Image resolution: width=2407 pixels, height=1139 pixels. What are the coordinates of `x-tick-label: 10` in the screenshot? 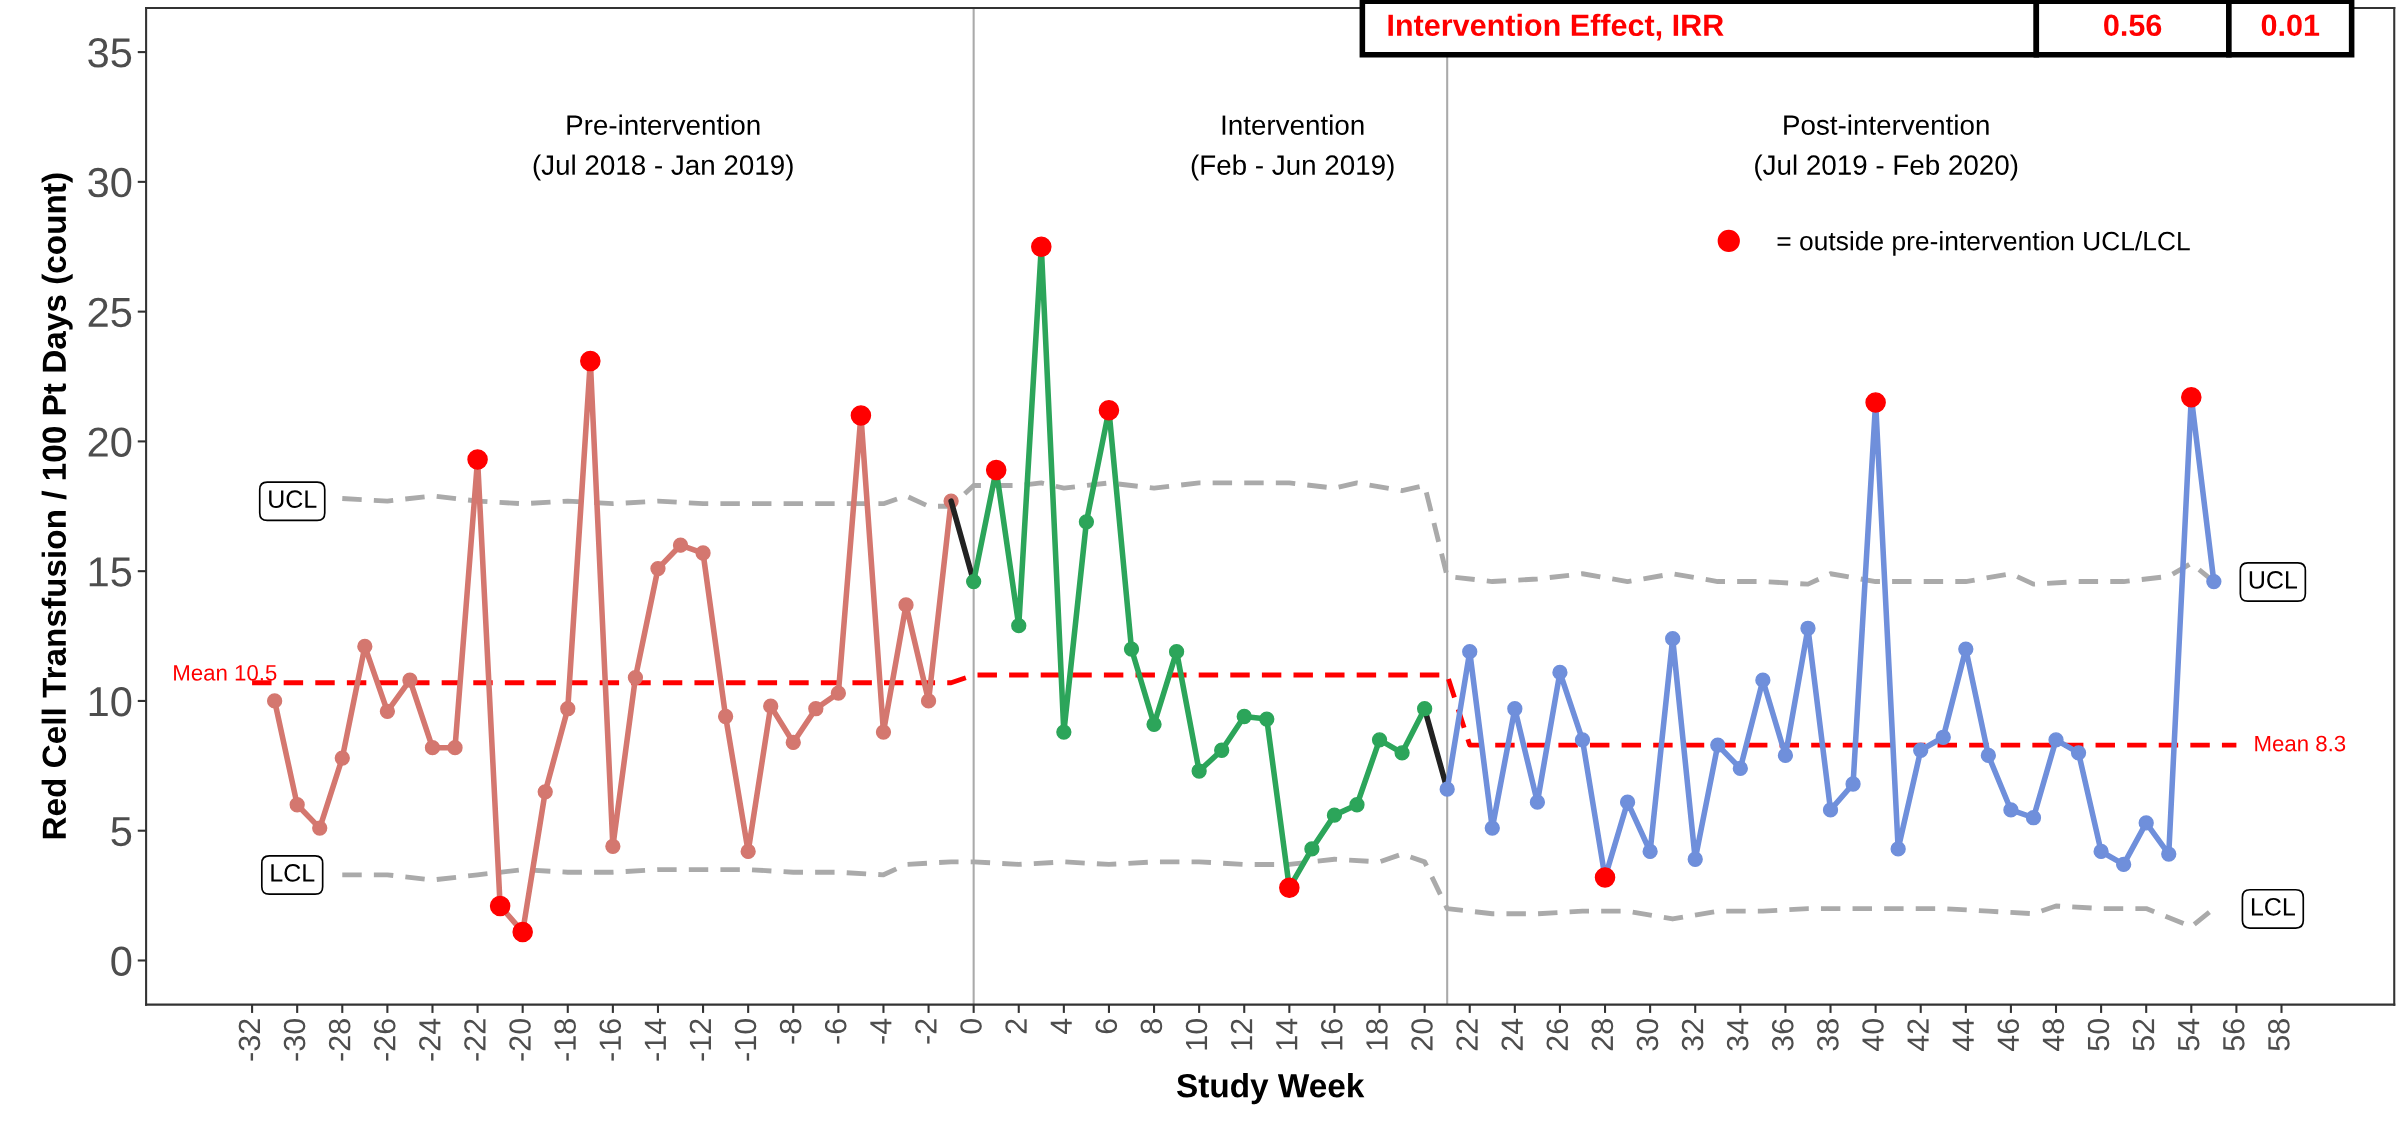 It's located at (1196, 1034).